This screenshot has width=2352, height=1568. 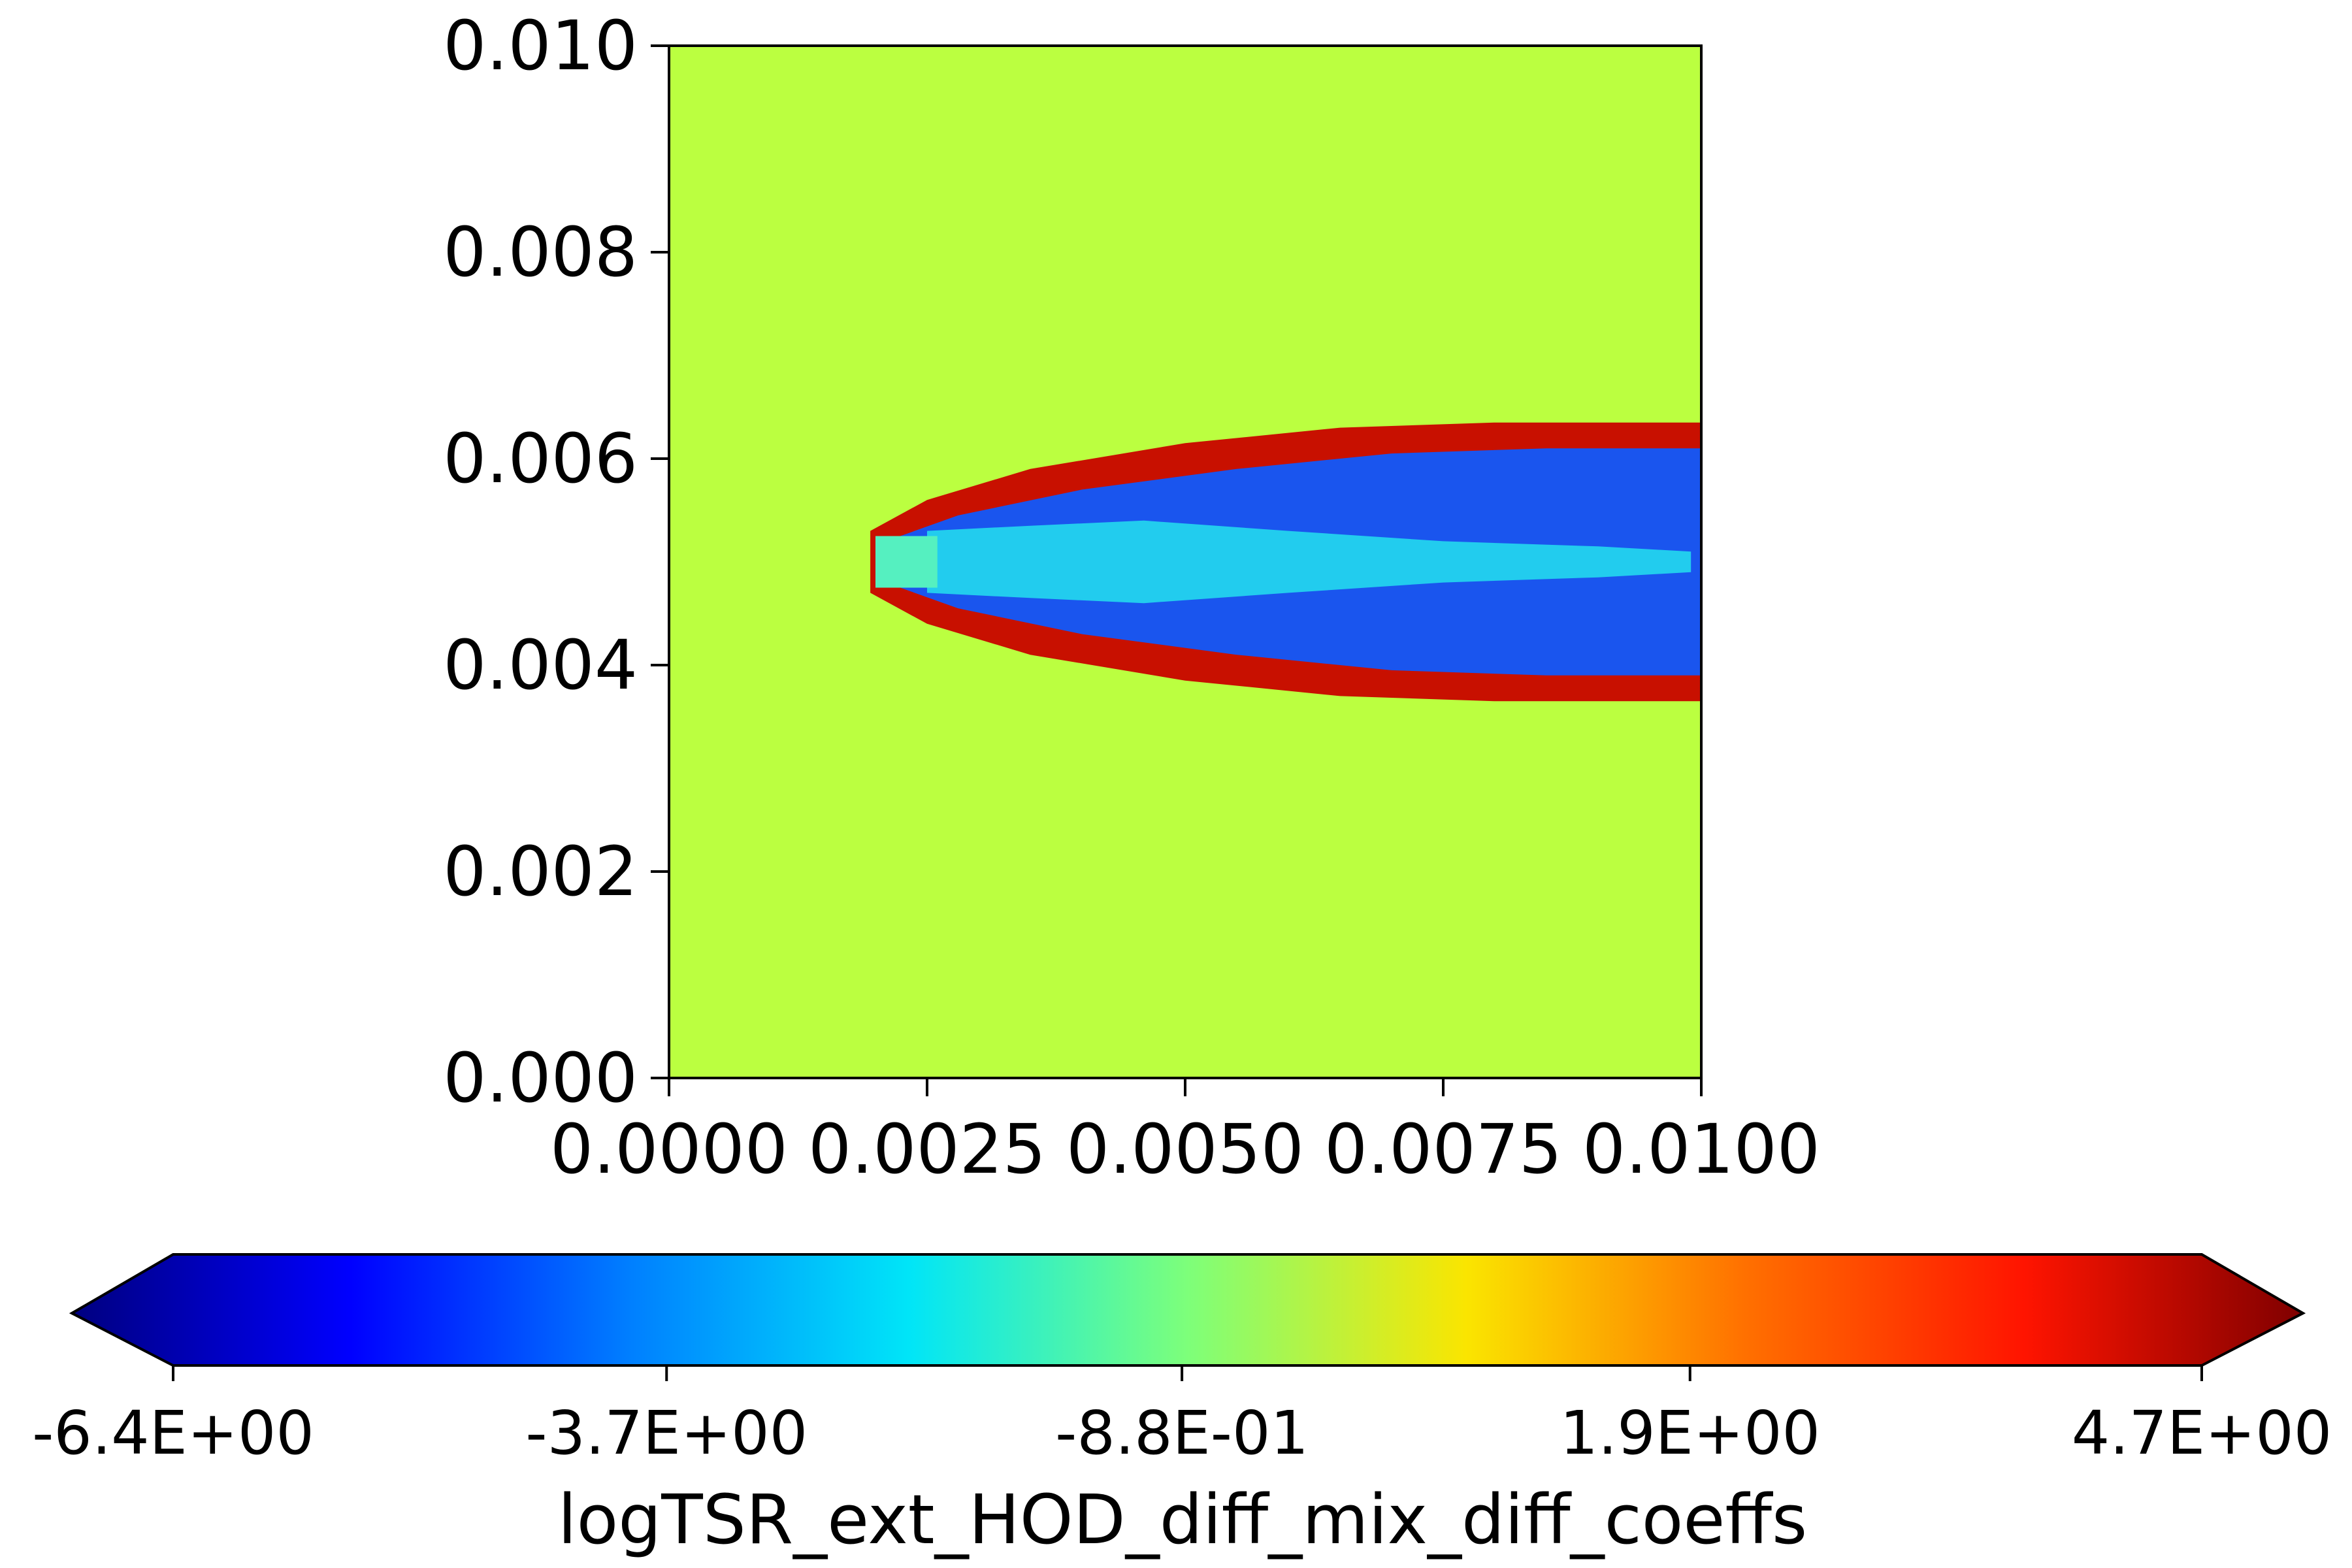 What do you see at coordinates (540, 252) in the screenshot?
I see `y-tick-label: 0.008` at bounding box center [540, 252].